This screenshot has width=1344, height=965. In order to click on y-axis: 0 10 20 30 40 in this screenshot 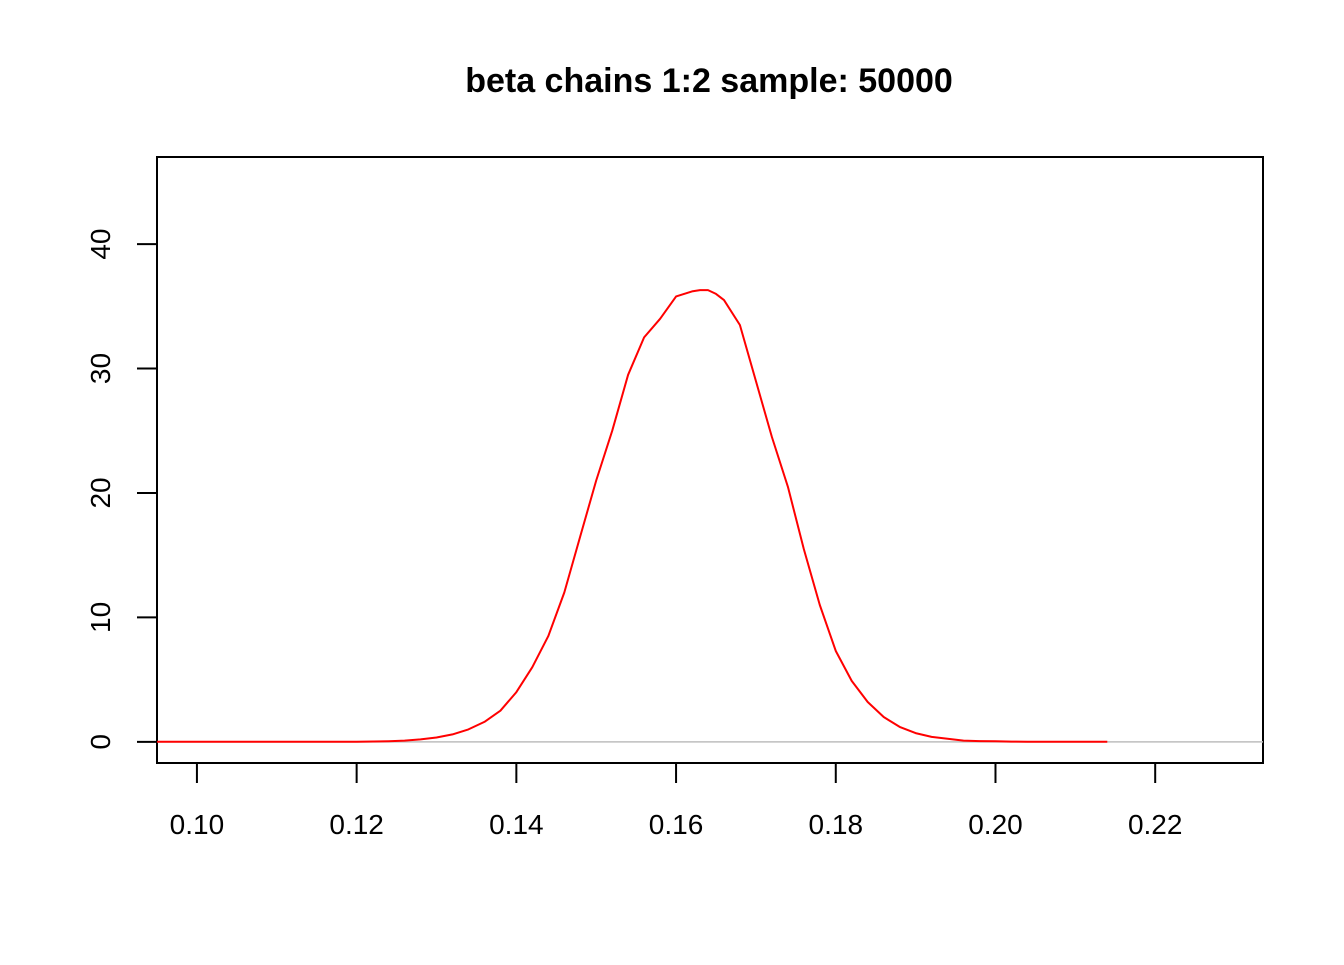, I will do `click(121, 489)`.